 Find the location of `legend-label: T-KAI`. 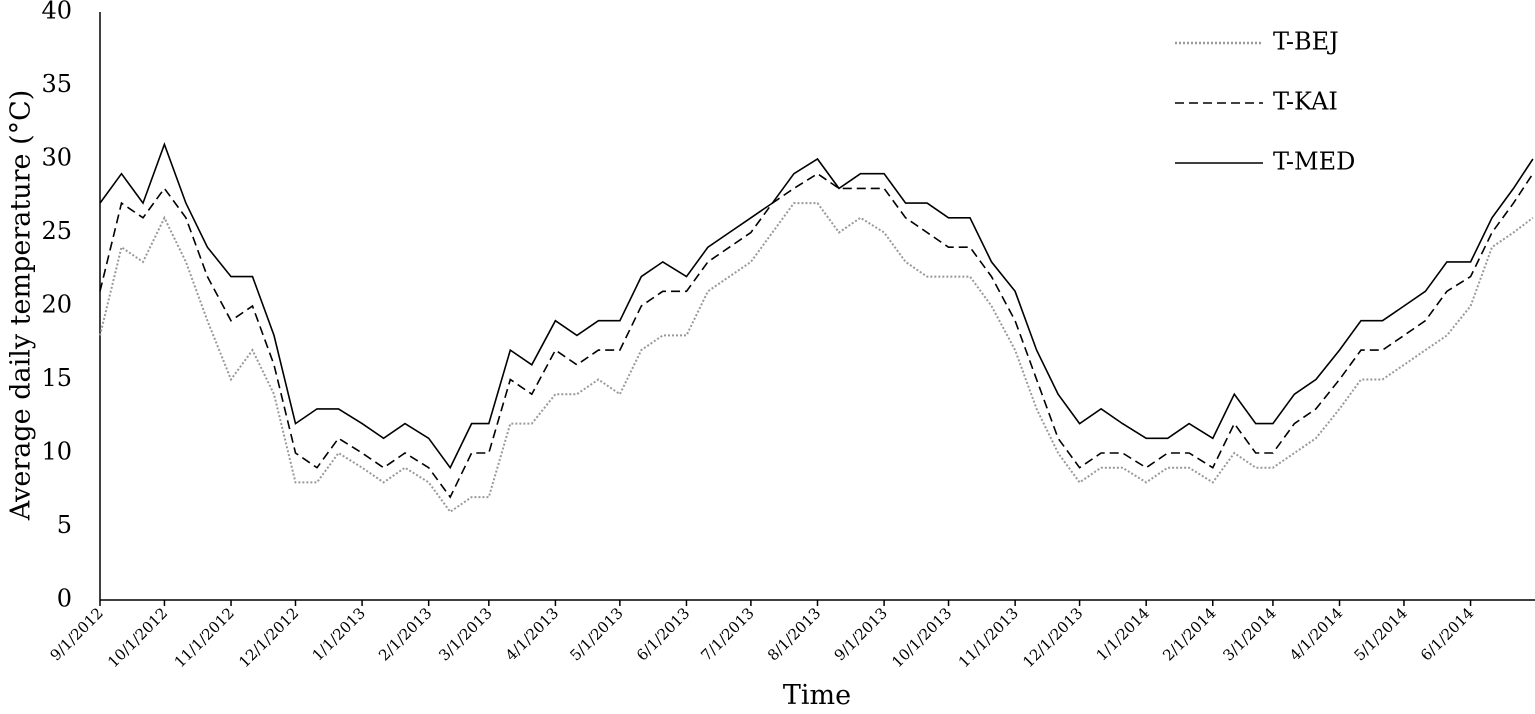

legend-label: T-KAI is located at coordinates (1305, 102).